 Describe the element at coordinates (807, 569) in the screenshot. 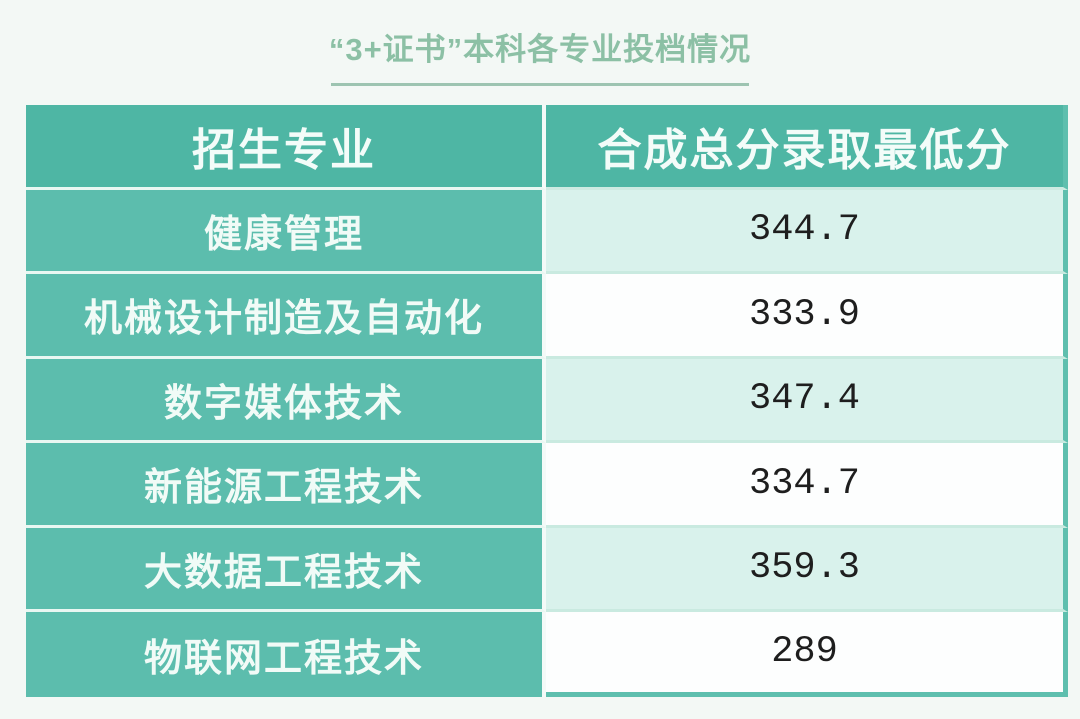

I see `table-row-score: 359.3` at that location.